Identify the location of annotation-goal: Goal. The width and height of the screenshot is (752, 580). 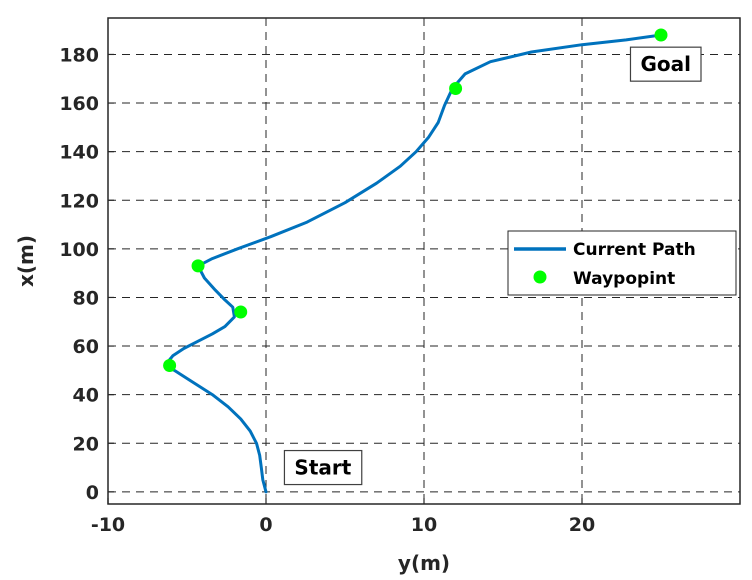
(665, 64).